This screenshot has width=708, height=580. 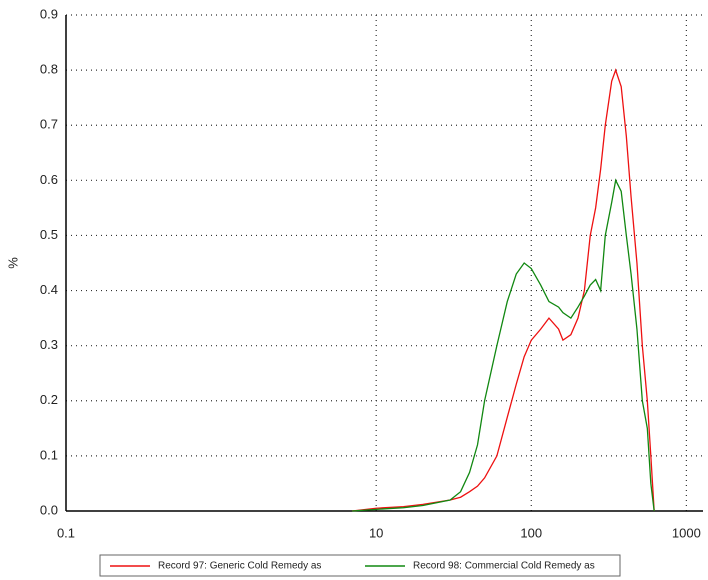 What do you see at coordinates (376, 532) in the screenshot?
I see `x-tick-label: 10` at bounding box center [376, 532].